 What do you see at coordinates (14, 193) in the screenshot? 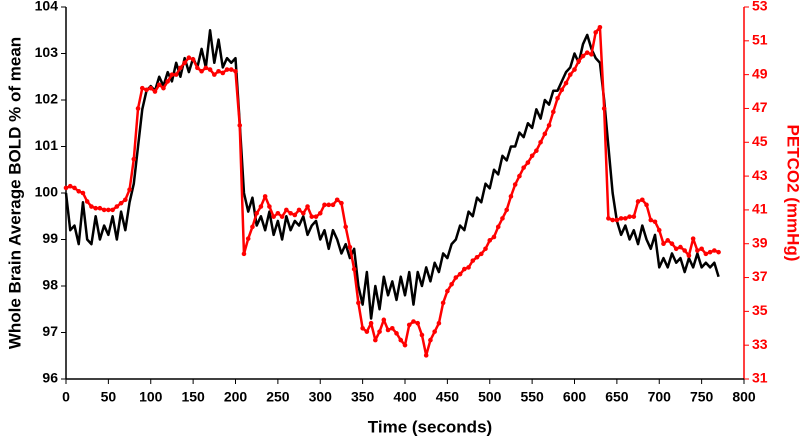
I see `y-axis-label: Whole Brain Average BOLD % of mean` at bounding box center [14, 193].